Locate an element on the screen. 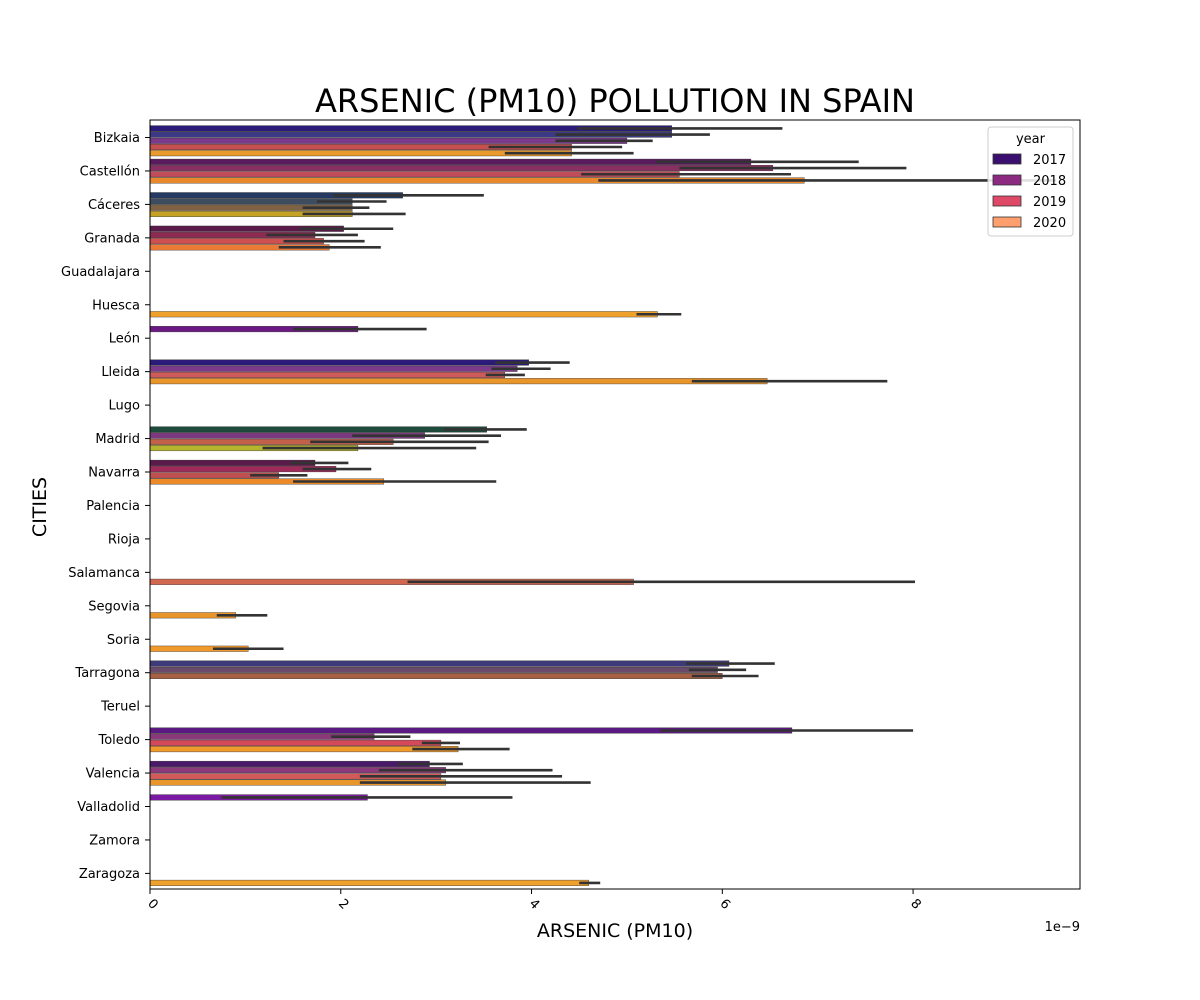 The image size is (1200, 1000). bar-toledo-2019 is located at coordinates (295, 742).